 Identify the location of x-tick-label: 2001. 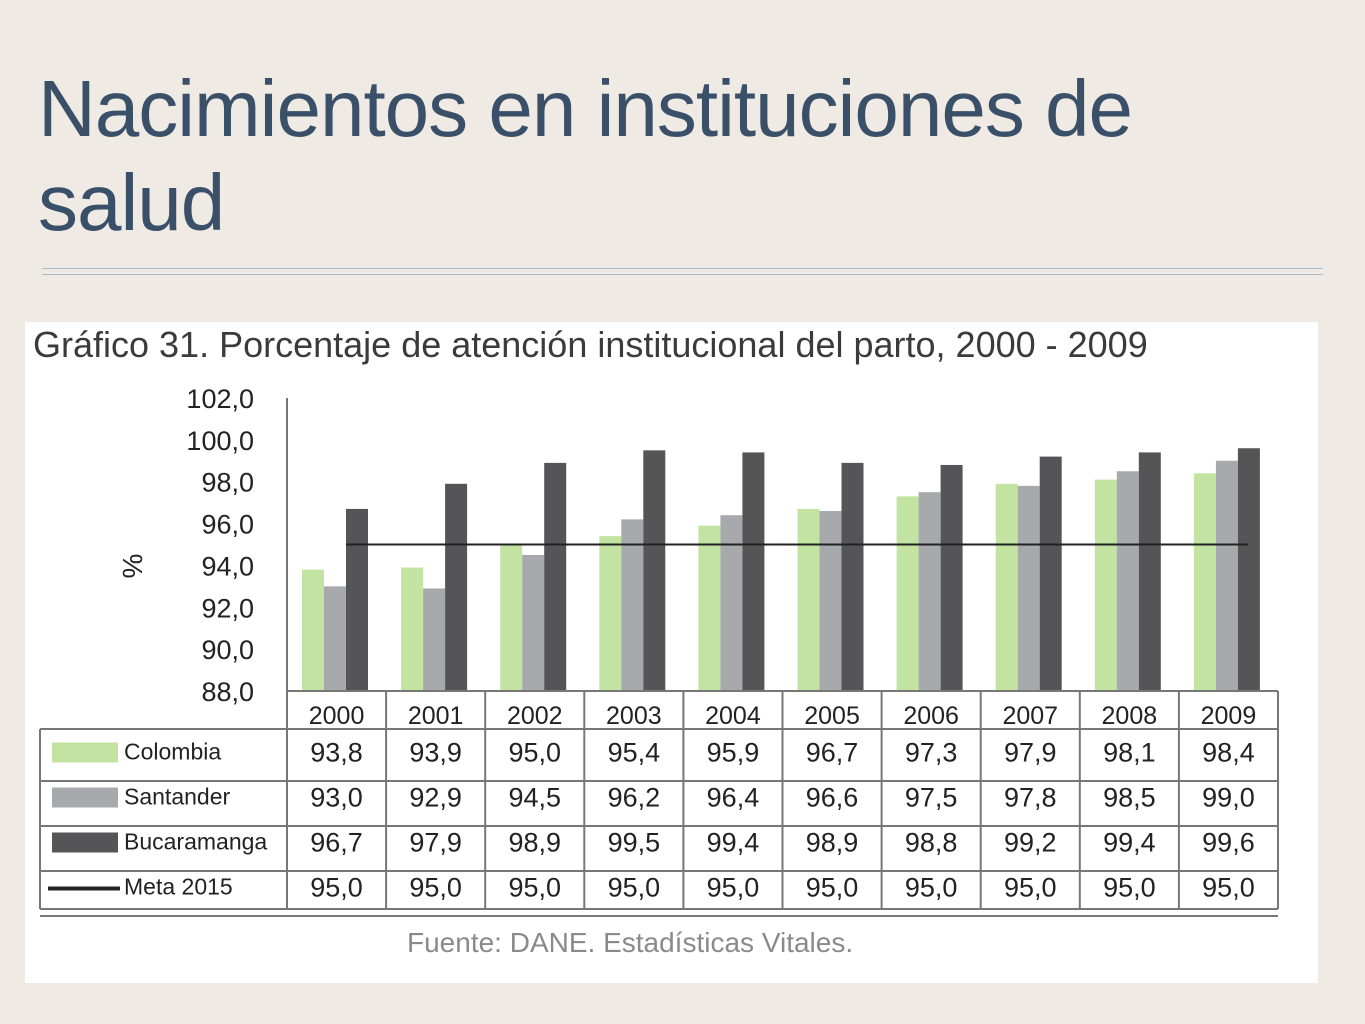
(436, 716).